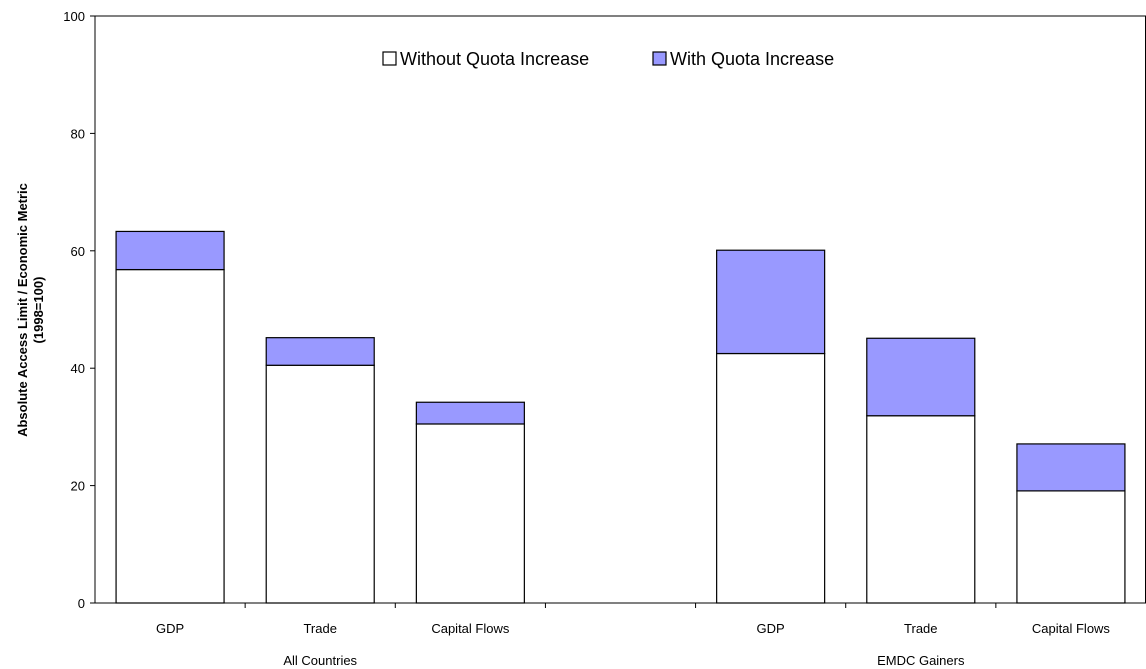 Image resolution: width=1146 pixels, height=669 pixels. Describe the element at coordinates (78, 133) in the screenshot. I see `y-tick-label: 80` at that location.